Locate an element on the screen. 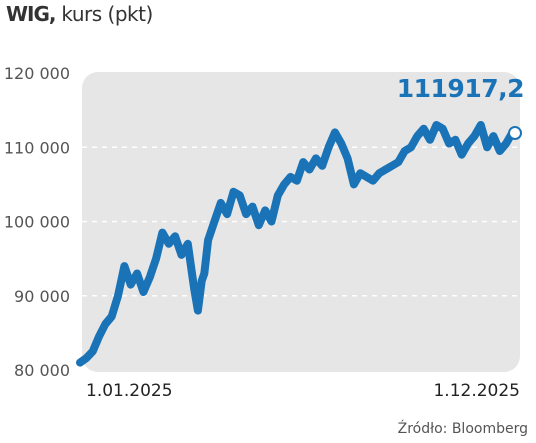 Image resolution: width=536 pixels, height=443 pixels. last-point-marker is located at coordinates (515, 133).